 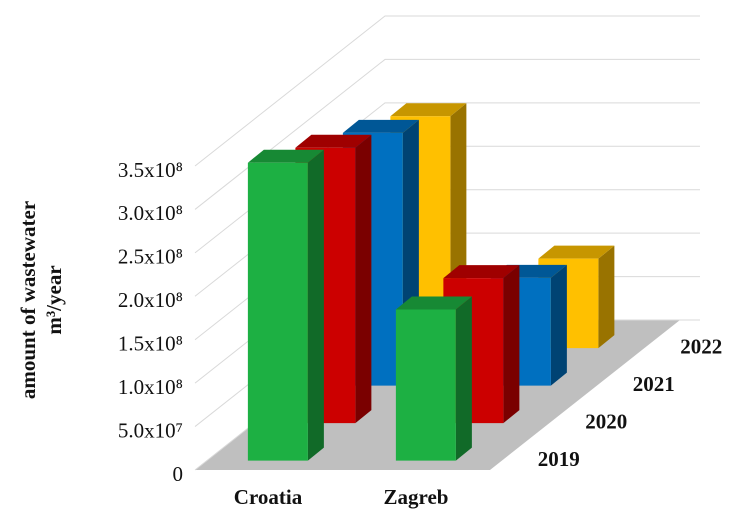 What do you see at coordinates (150, 430) in the screenshot?
I see `y-tick-label: 5.0x10⁷` at bounding box center [150, 430].